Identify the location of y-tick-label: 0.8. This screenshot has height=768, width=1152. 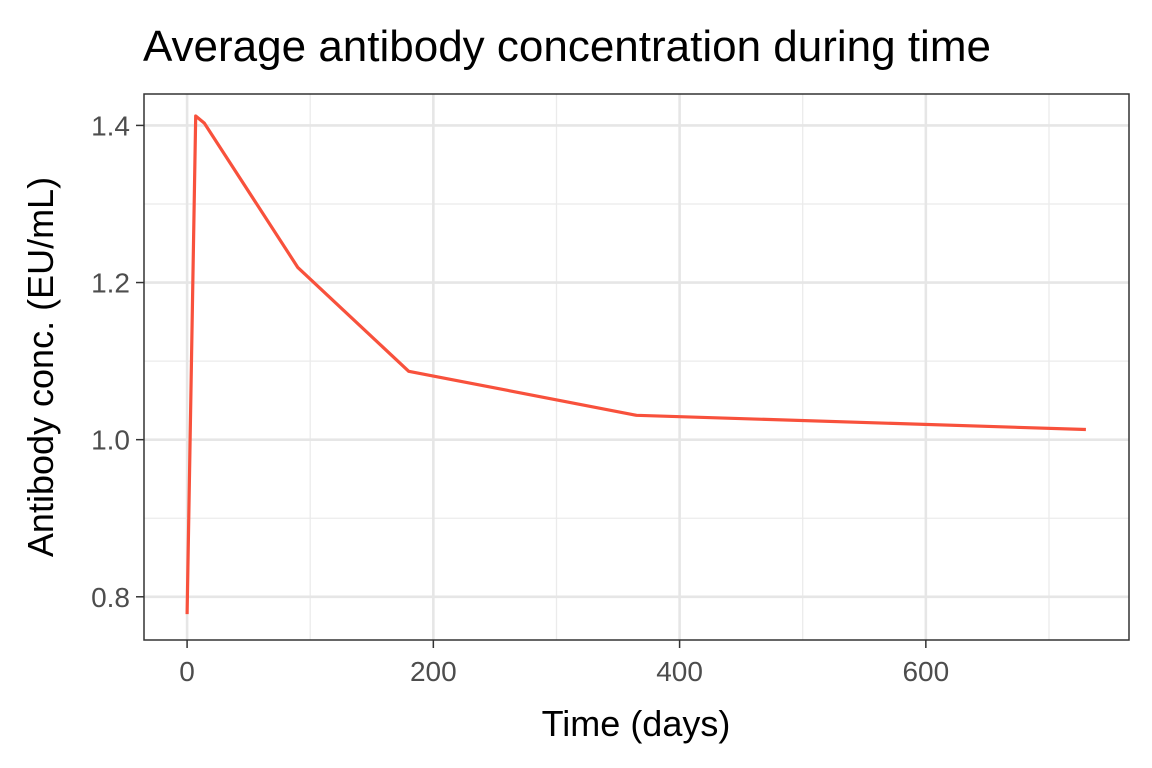
(110, 597).